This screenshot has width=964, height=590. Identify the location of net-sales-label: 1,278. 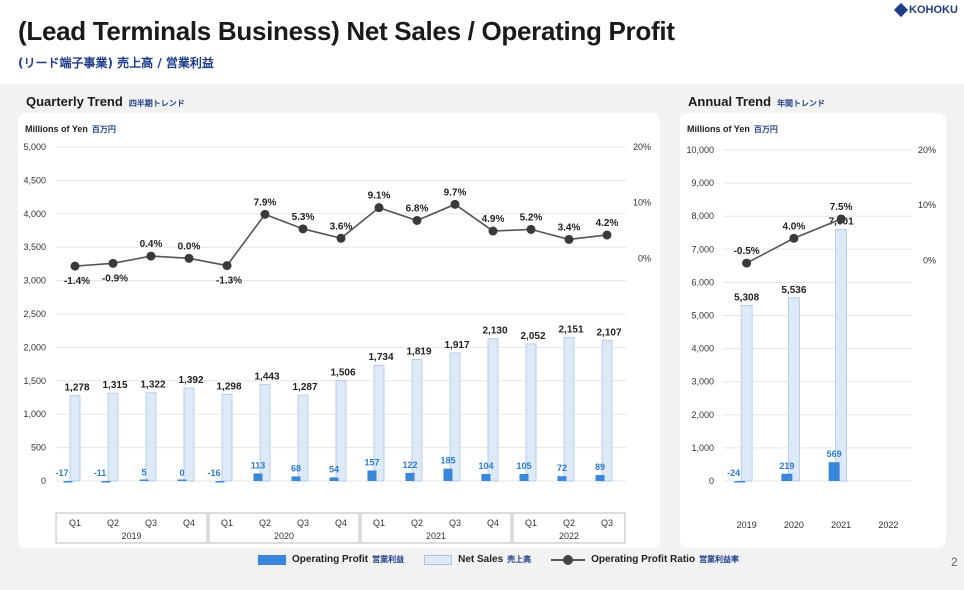
(76, 388).